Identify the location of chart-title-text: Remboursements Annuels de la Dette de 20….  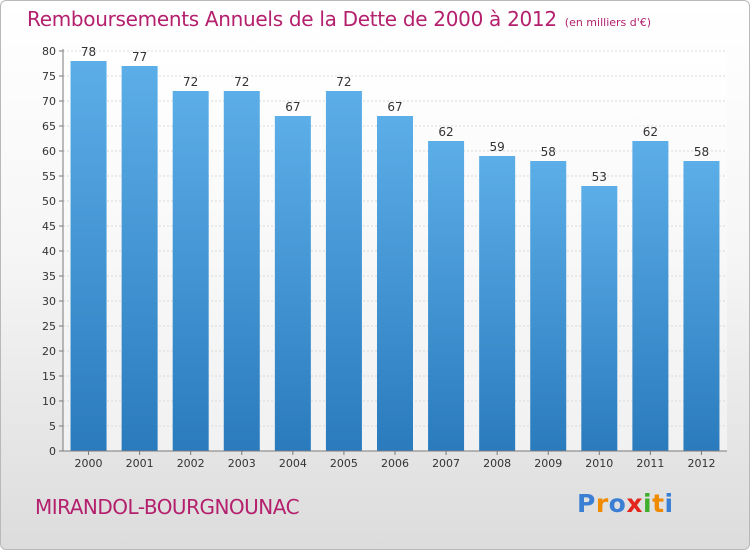
(292, 19).